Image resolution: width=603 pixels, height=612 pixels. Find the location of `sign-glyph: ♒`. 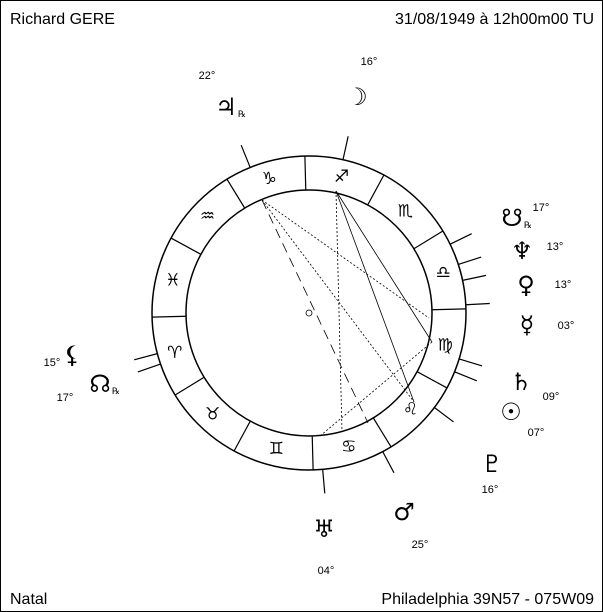

sign-glyph: ♒ is located at coordinates (207, 217).